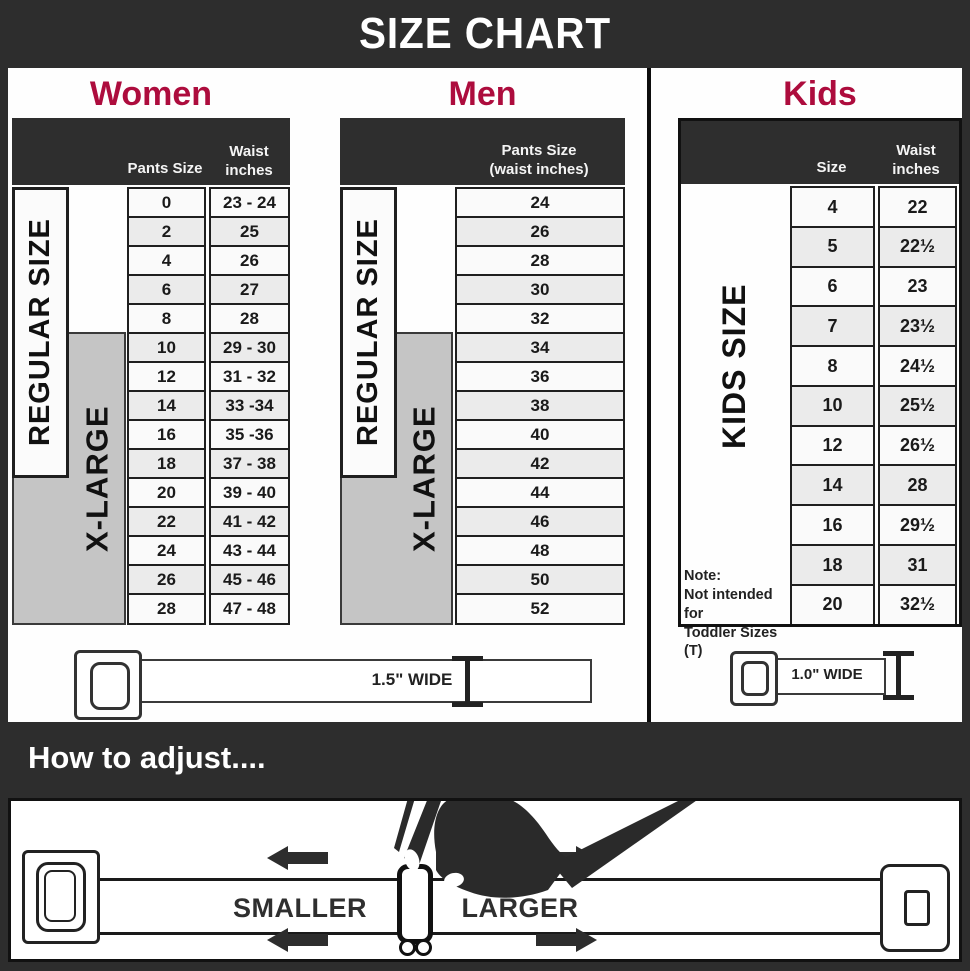  I want to click on kids-section-divider, so click(649, 395).